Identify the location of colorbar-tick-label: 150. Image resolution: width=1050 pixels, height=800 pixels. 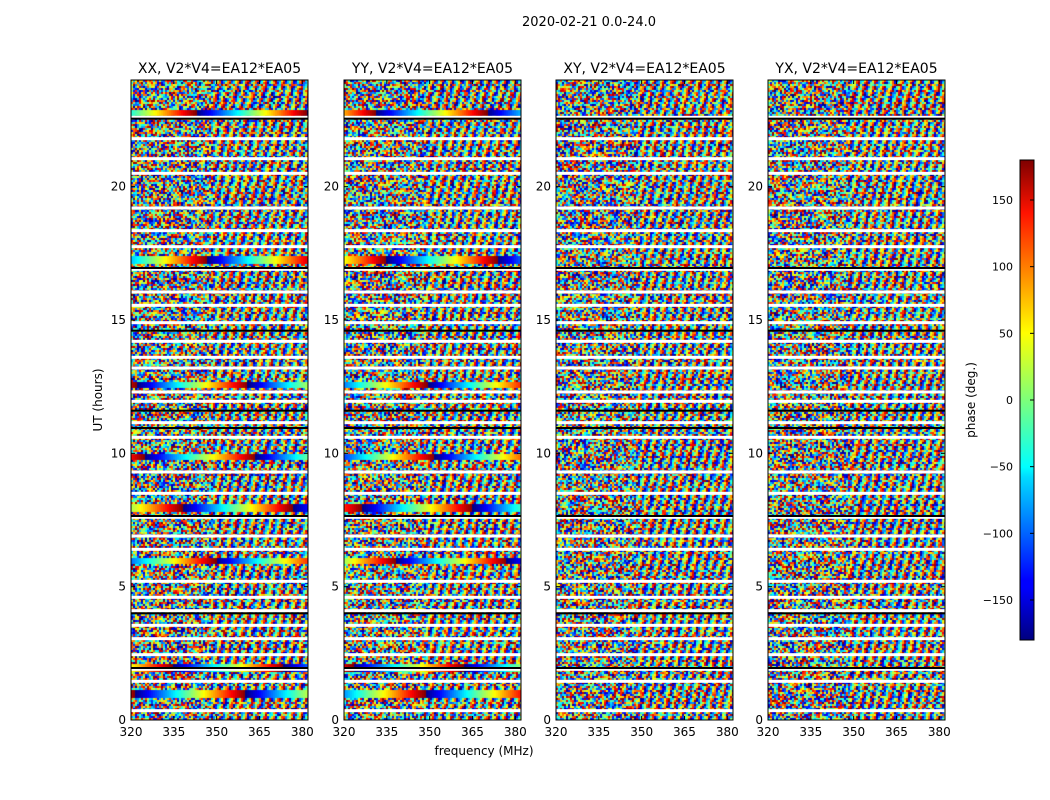
(1002, 200).